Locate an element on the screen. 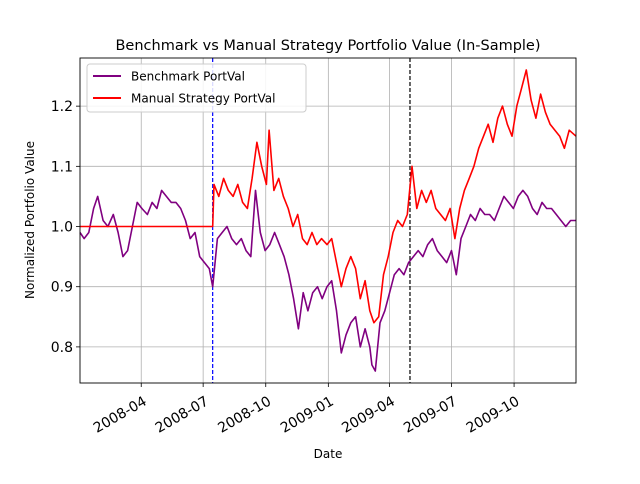 The image size is (640, 484). y-tick-label: 1.2 is located at coordinates (62, 107).